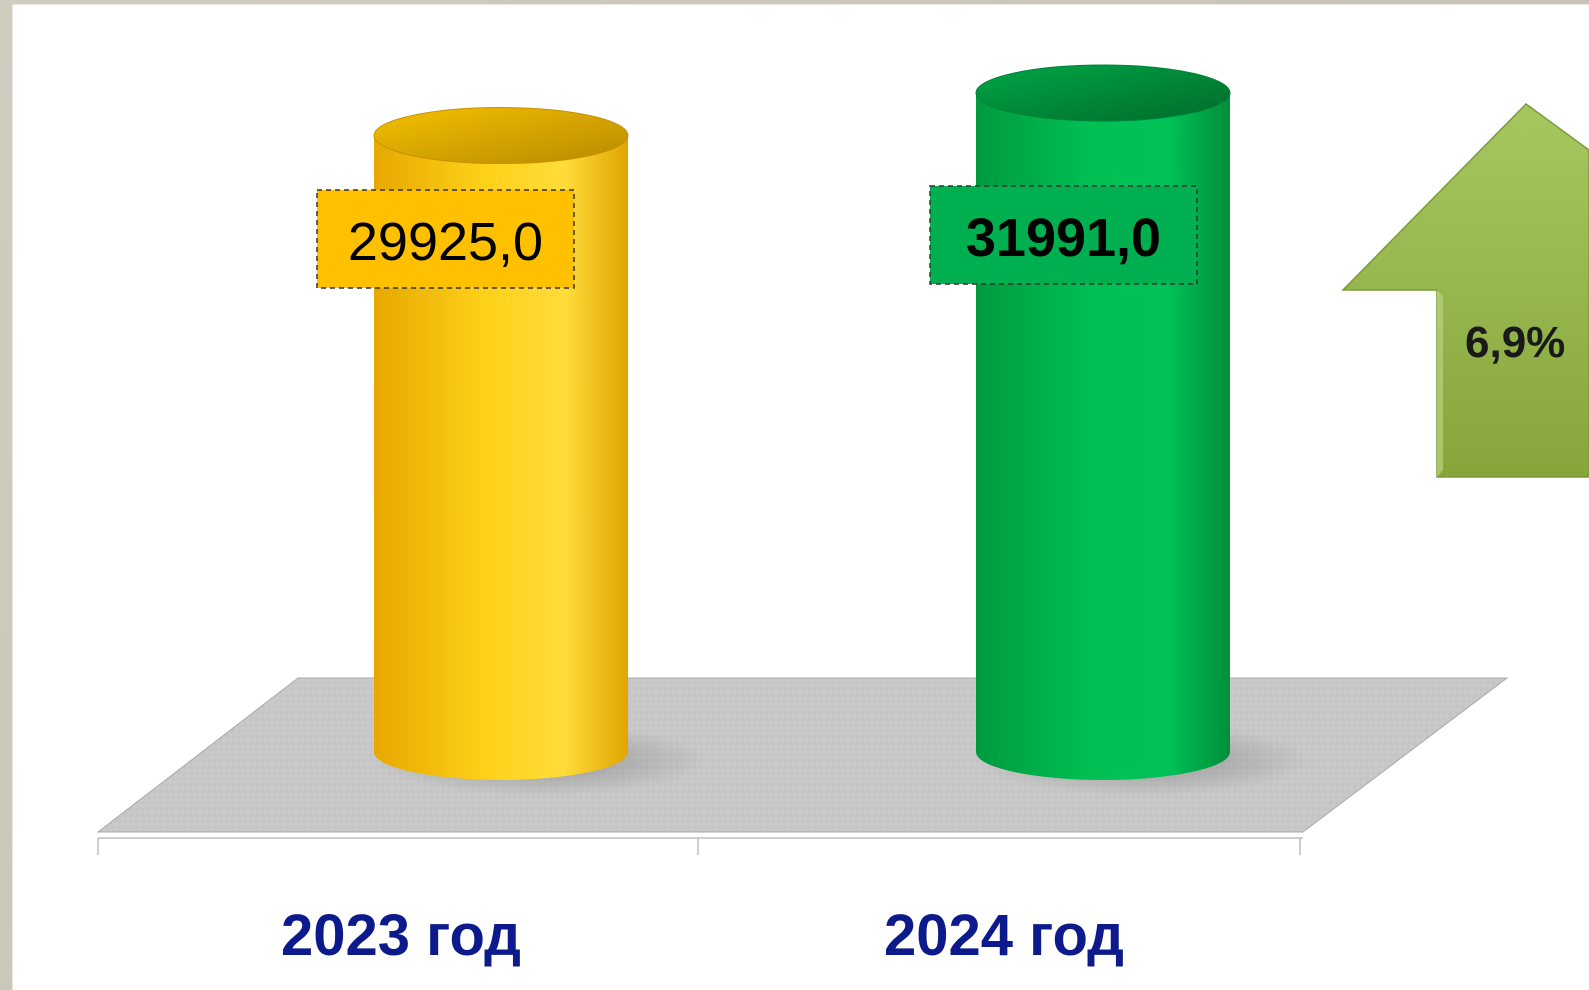 The width and height of the screenshot is (1589, 990). What do you see at coordinates (1440, 383) in the screenshot?
I see `arrow-bevel` at bounding box center [1440, 383].